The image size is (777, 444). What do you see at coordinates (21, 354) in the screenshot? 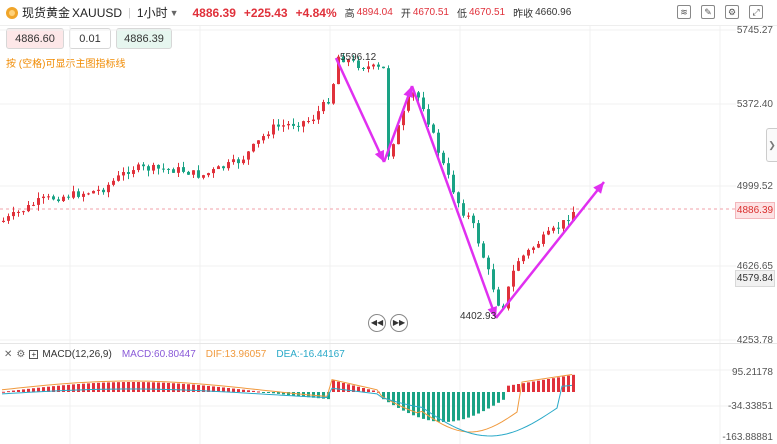
I see `gear-icon: ⚙` at bounding box center [21, 354].